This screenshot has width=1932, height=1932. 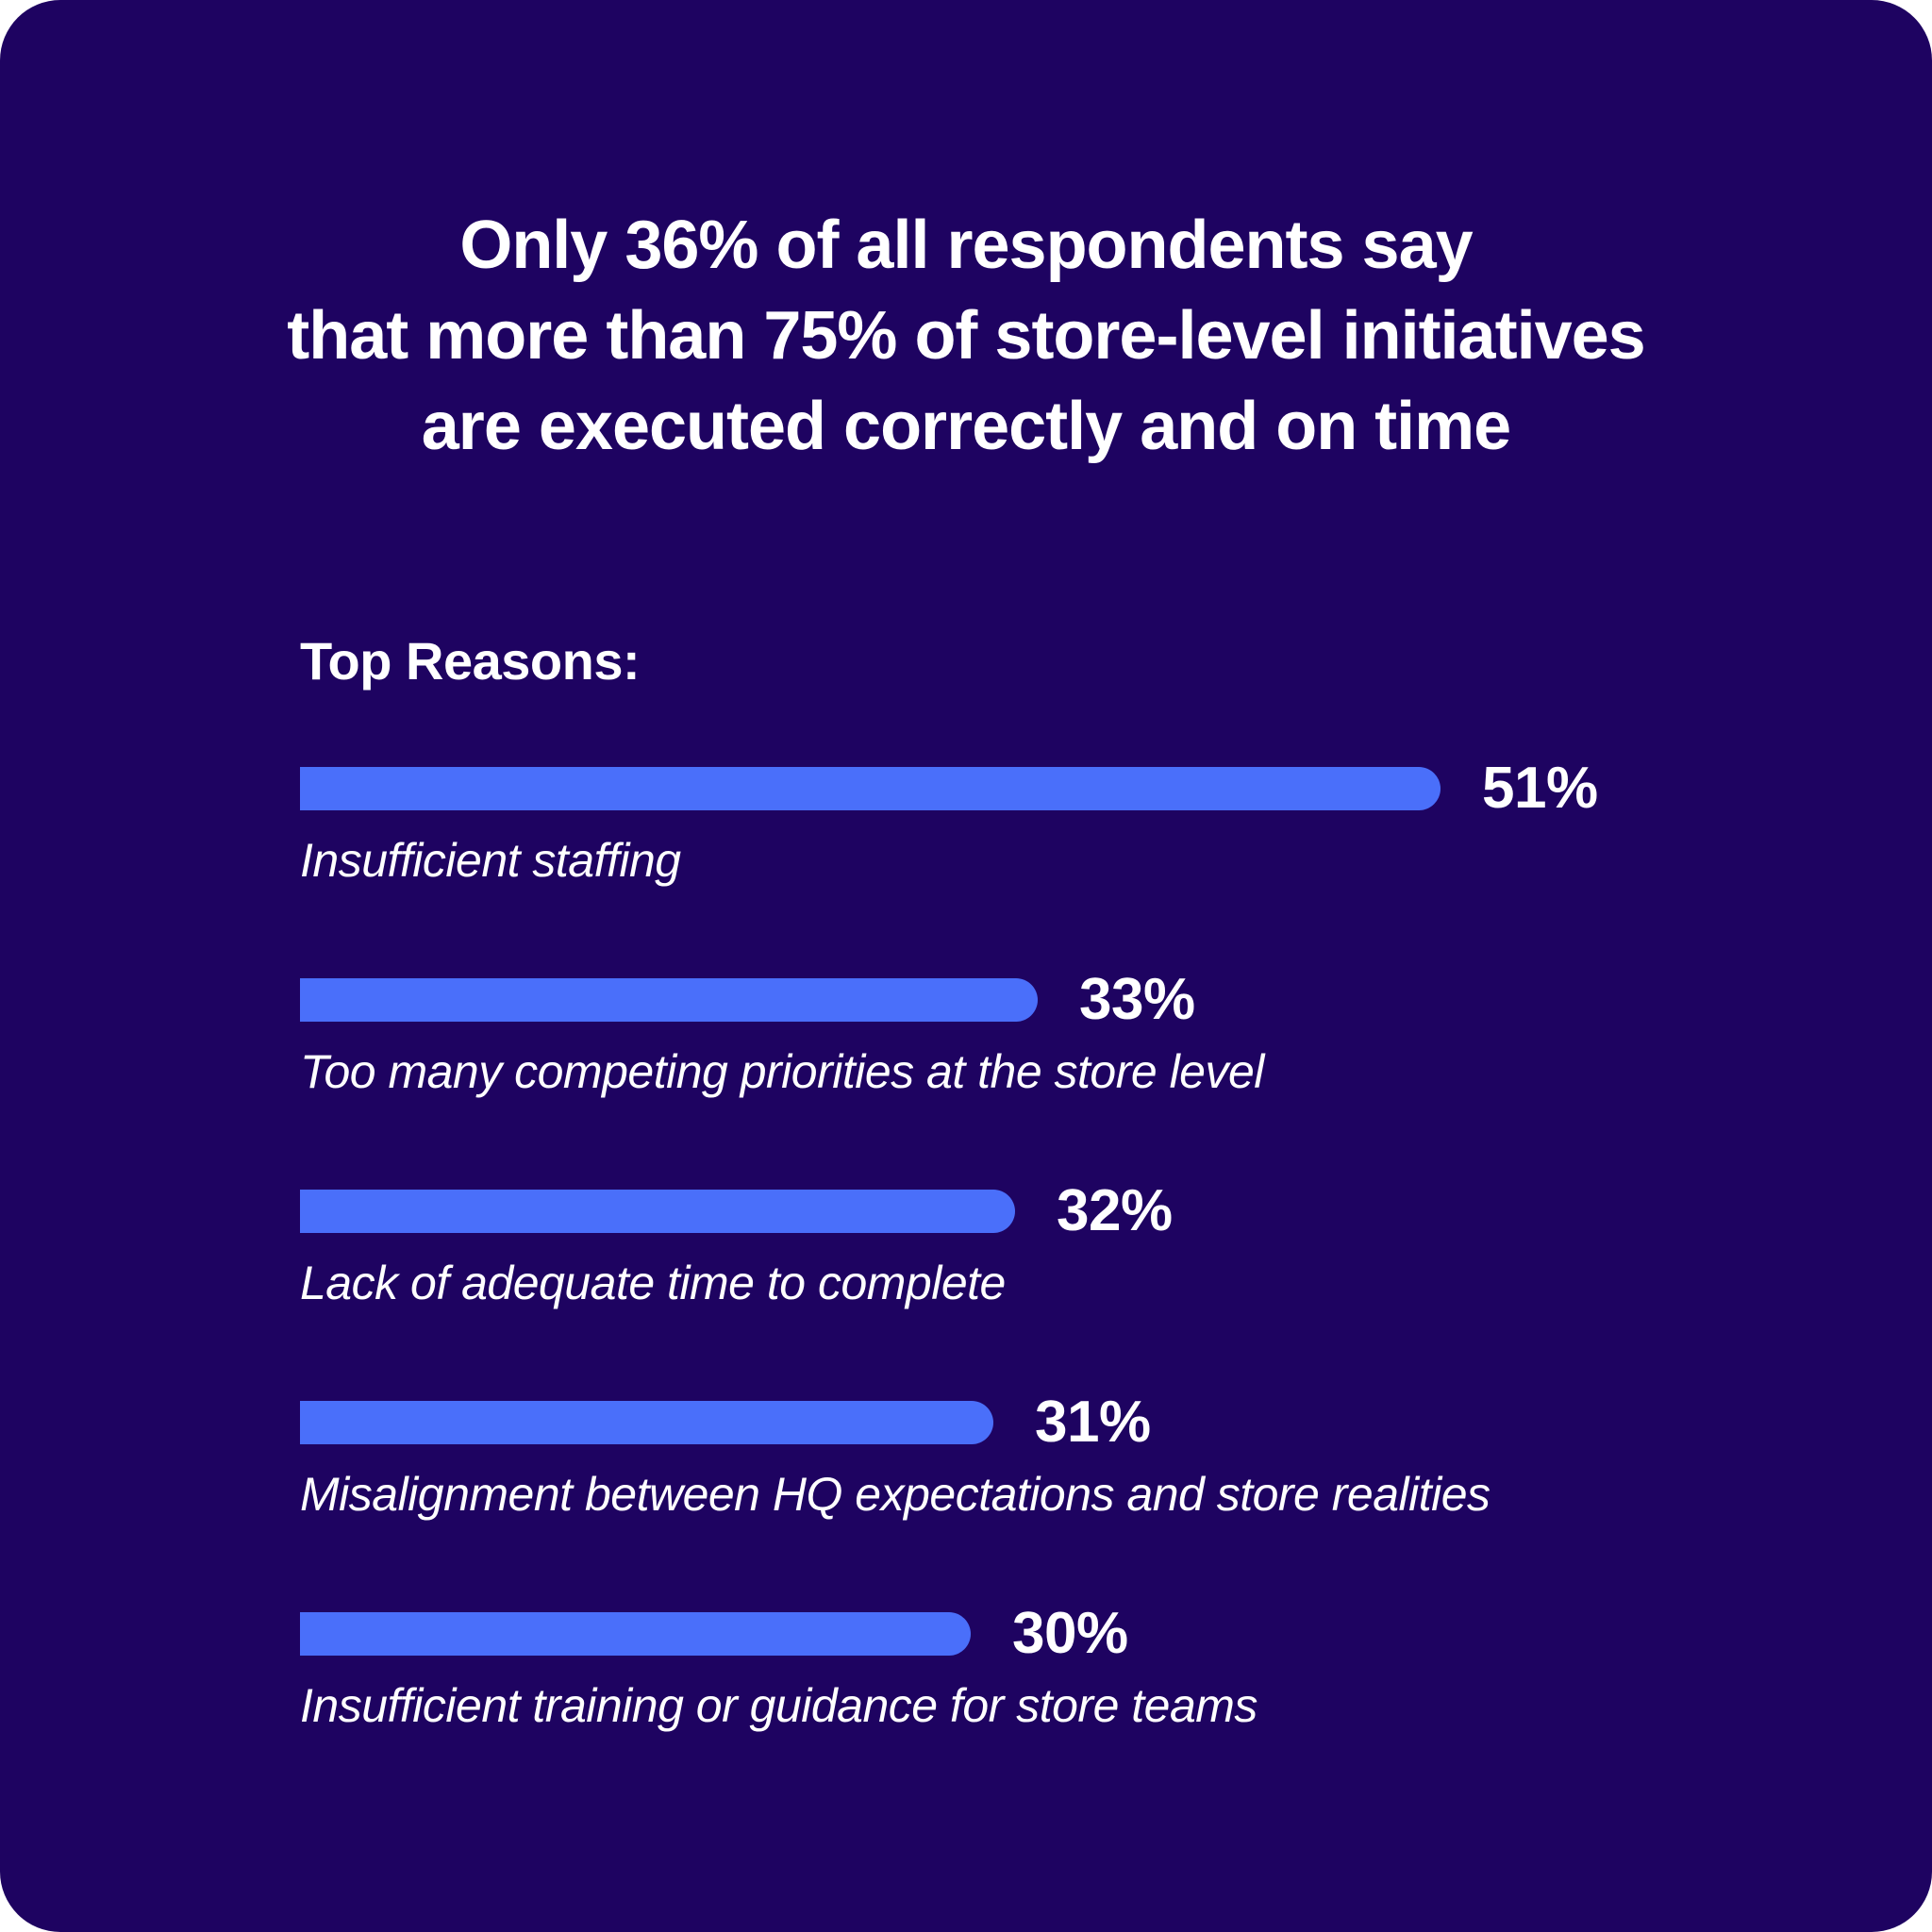 I want to click on bar-row-lack-of-time: 32% Lack of adequate time to complete, so click(x=1021, y=1246).